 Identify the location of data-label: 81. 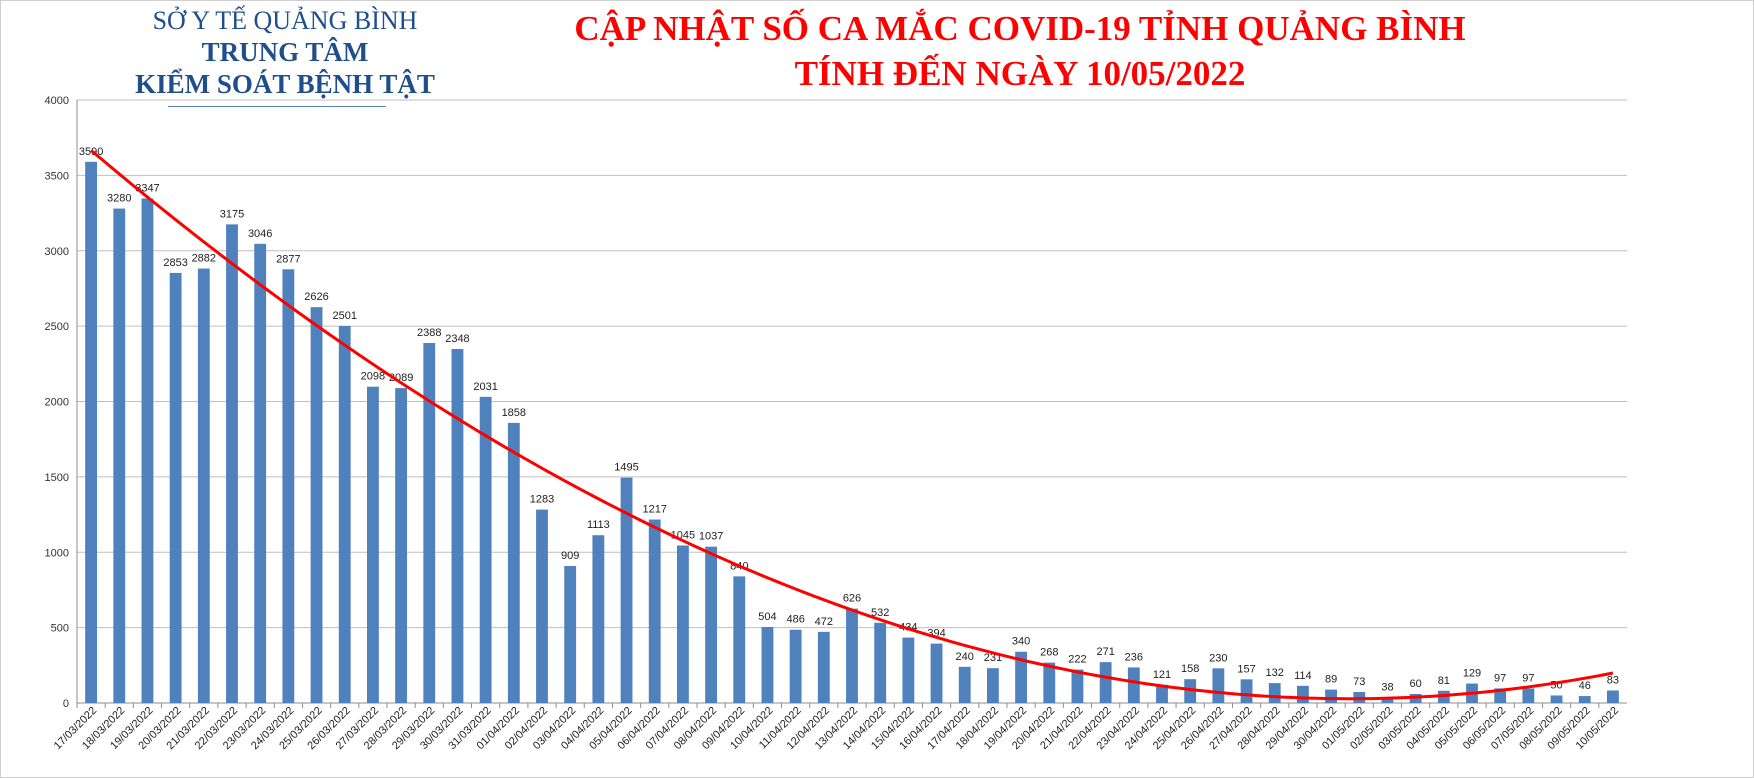
(1444, 681).